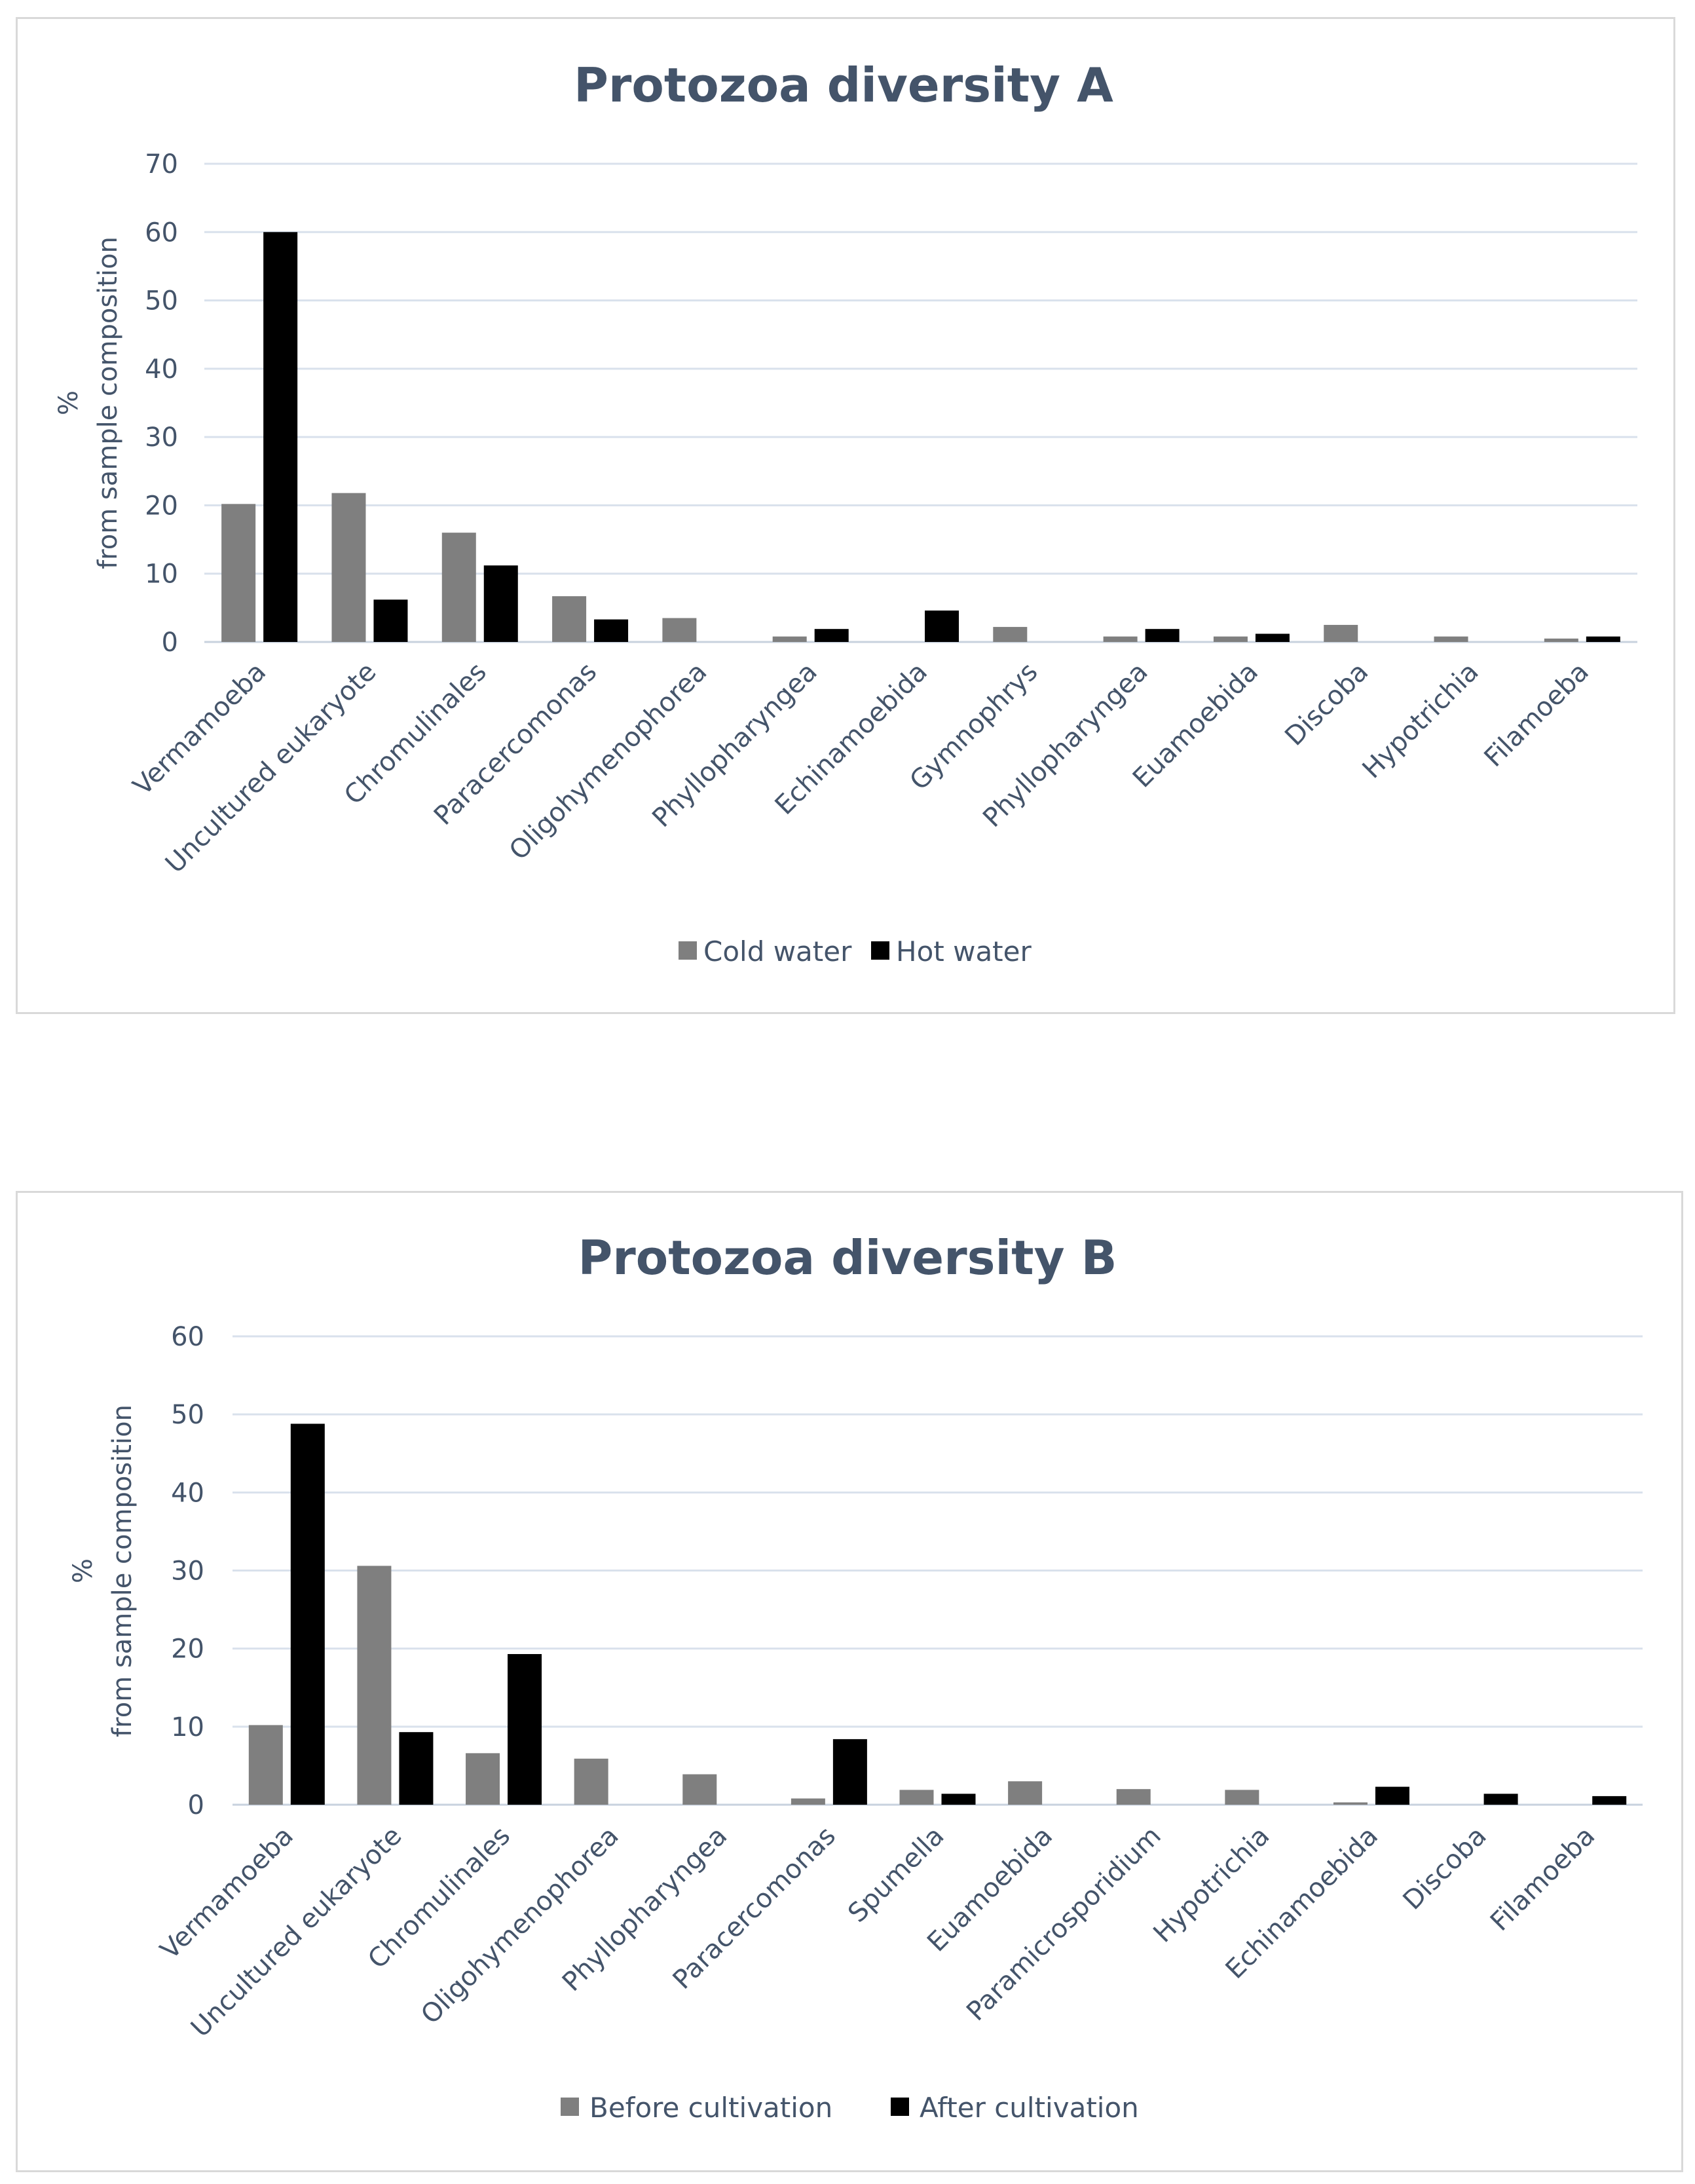 The width and height of the screenshot is (1695, 2184). What do you see at coordinates (170, 643) in the screenshot?
I see `chart-a-y-tick-label: 0` at bounding box center [170, 643].